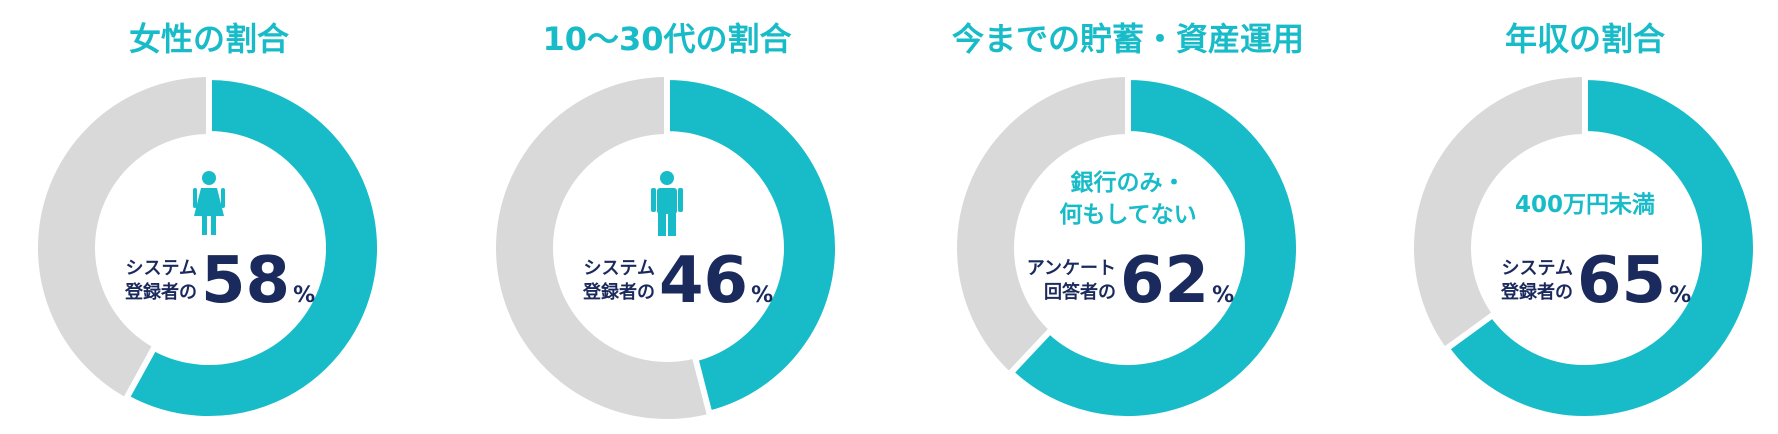 The image size is (1778, 434). I want to click on chart-title: 今までの貯蓄・資産運用, so click(1128, 39).